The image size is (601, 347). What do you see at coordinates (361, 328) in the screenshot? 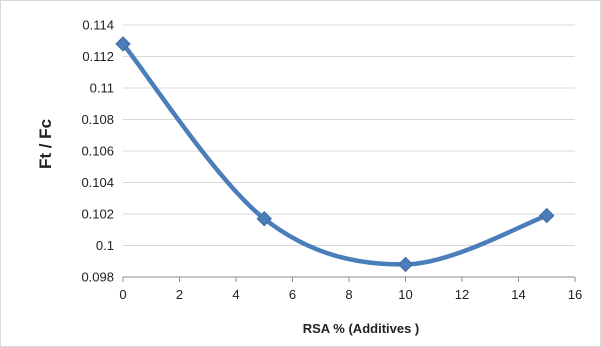
I see `x-axis-title: RSA % (Additives )` at bounding box center [361, 328].